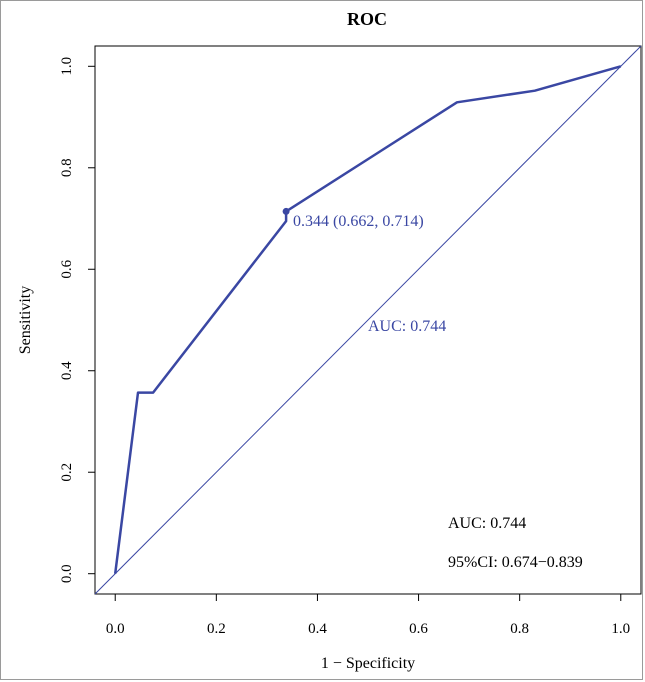  Describe the element at coordinates (216, 629) in the screenshot. I see `x-tick-label: 0.2` at that location.